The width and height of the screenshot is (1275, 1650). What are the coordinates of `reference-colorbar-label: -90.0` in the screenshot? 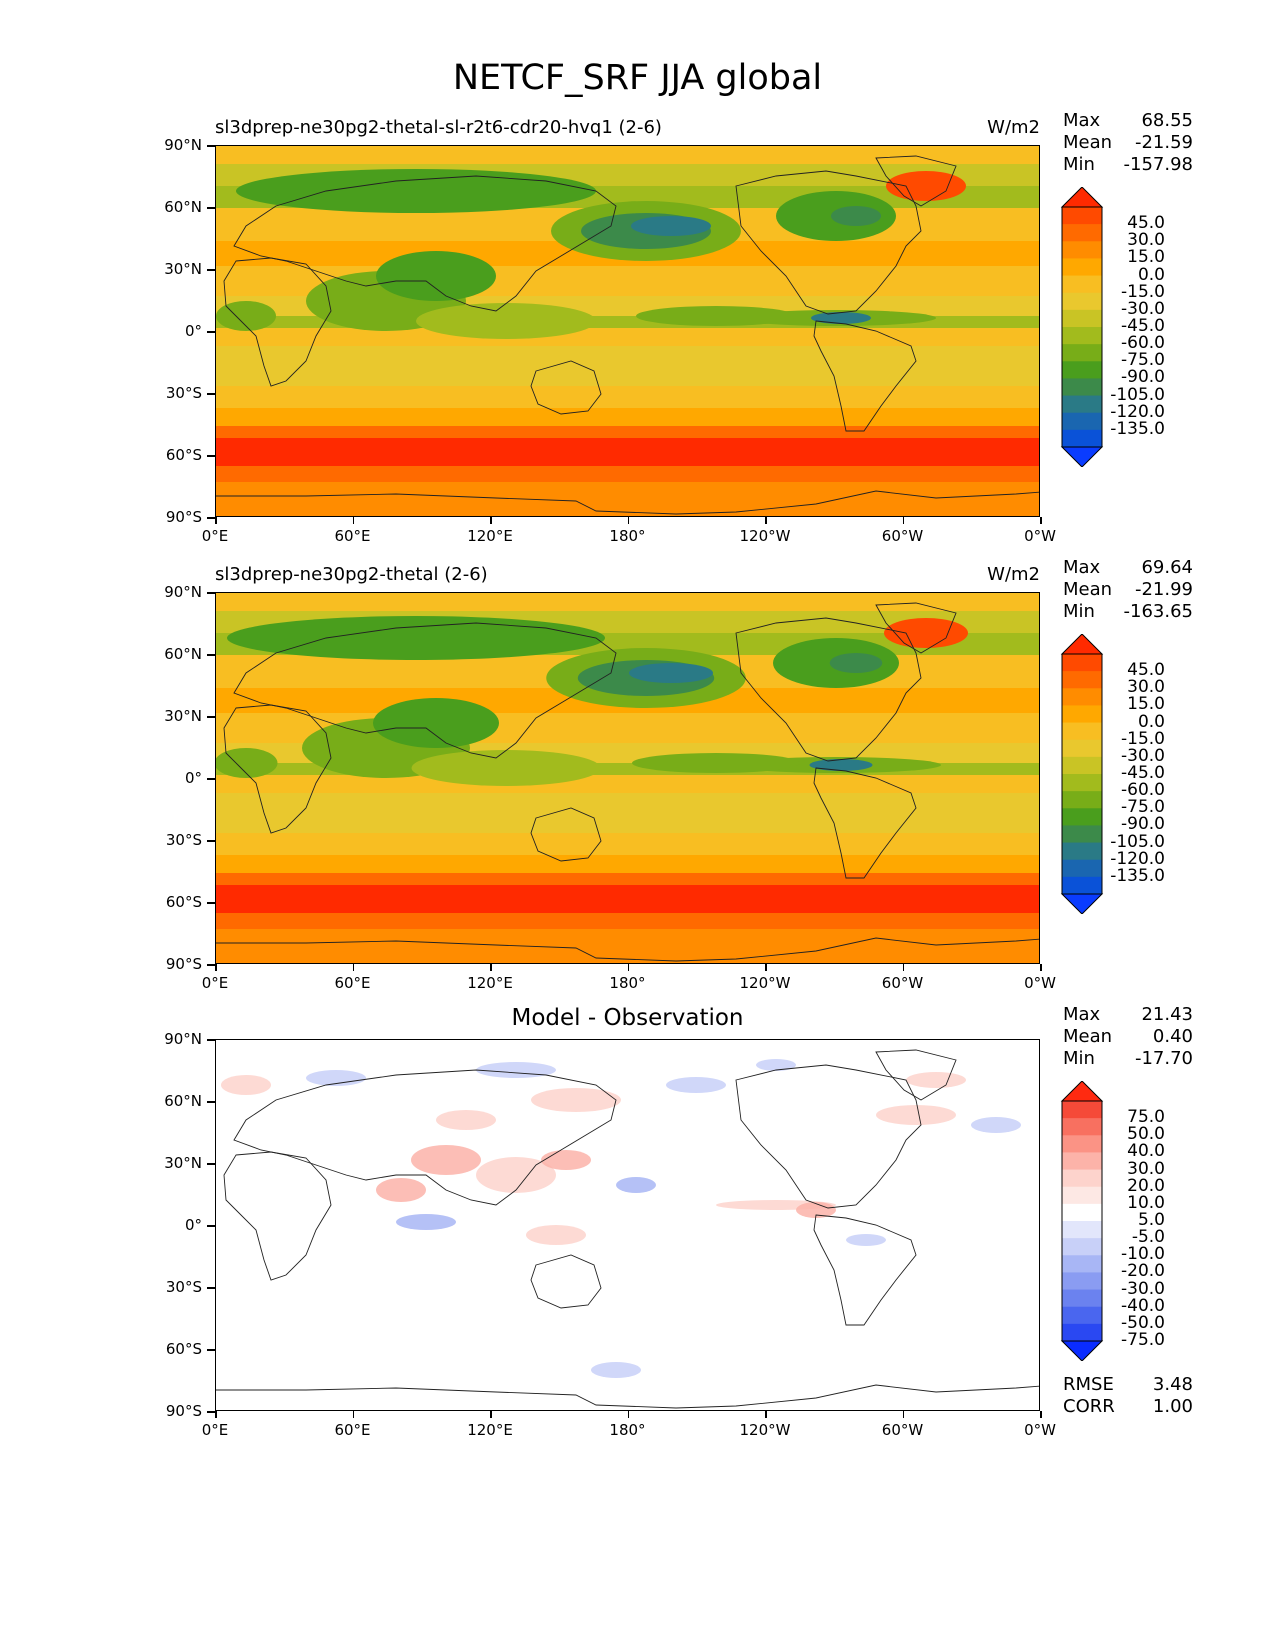 It's located at (1143, 824).